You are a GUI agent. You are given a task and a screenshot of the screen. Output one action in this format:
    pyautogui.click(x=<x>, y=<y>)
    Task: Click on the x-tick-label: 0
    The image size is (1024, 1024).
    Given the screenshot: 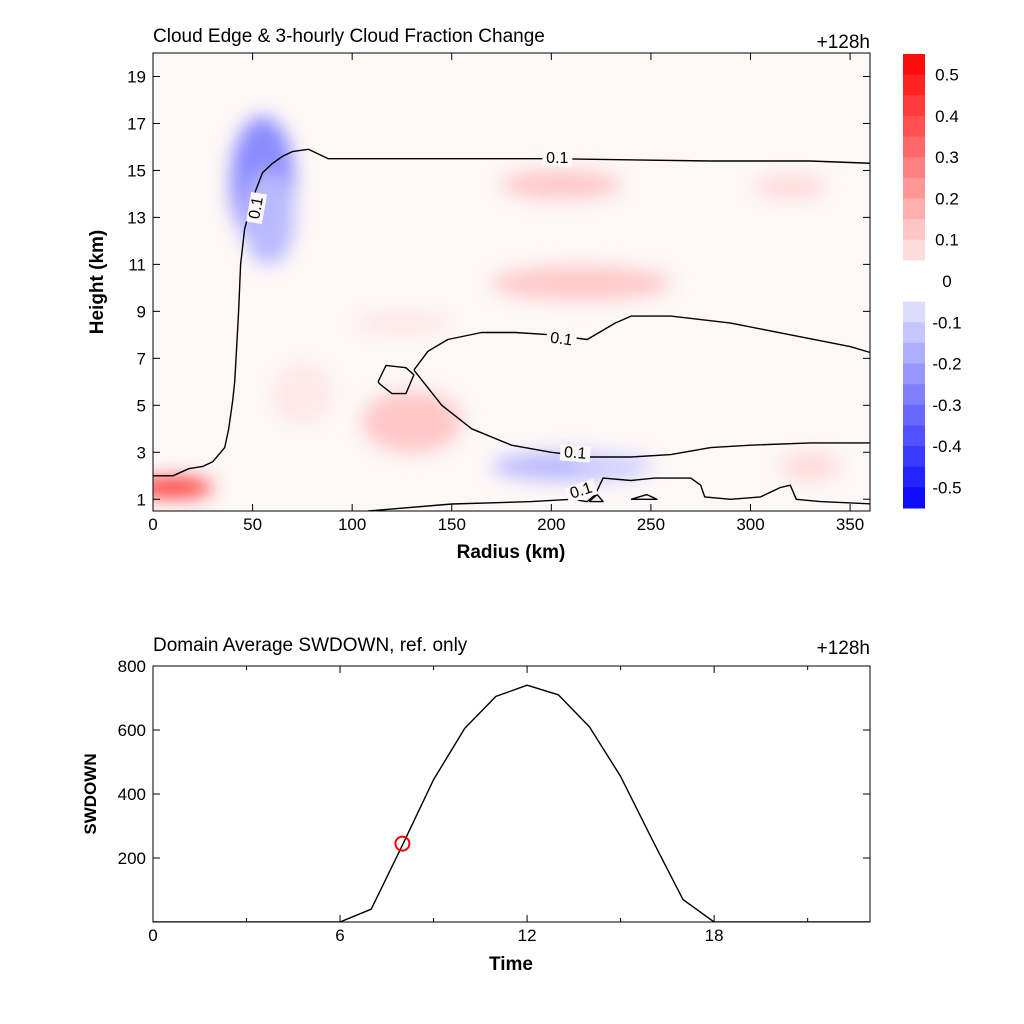 What is the action you would take?
    pyautogui.click(x=152, y=524)
    